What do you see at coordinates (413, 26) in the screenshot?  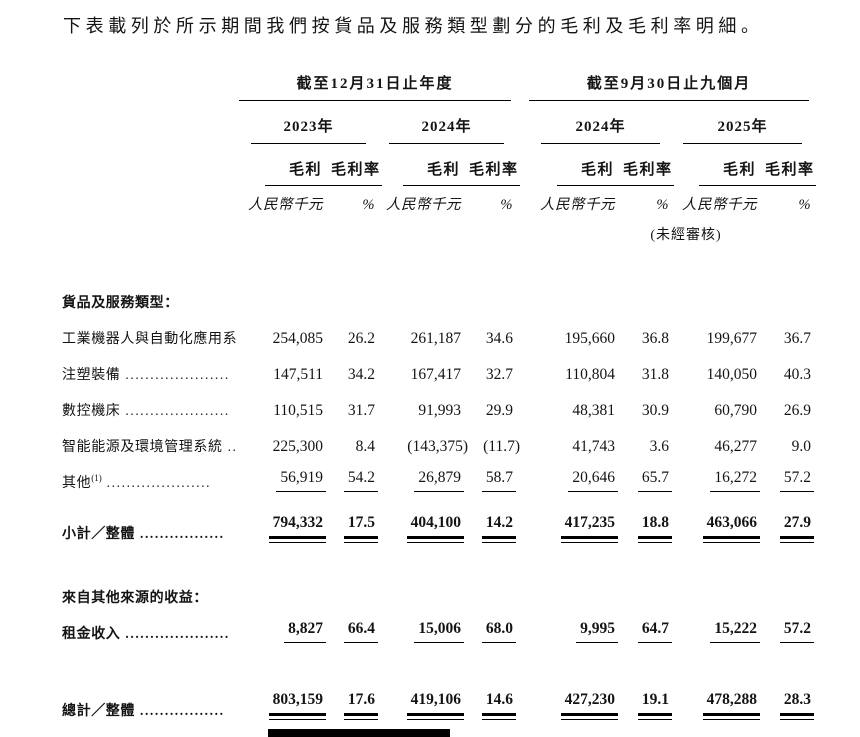 I see `table-intro-text: 下表載列於所示期間我們按貨品及服務類型劃分的毛利及毛利率明細。` at bounding box center [413, 26].